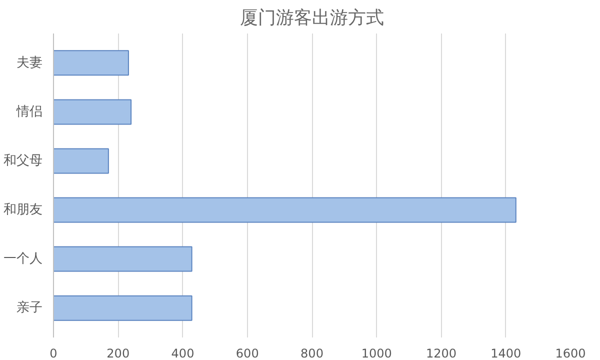  What do you see at coordinates (29, 112) in the screenshot?
I see `y-tick-label: 情侣` at bounding box center [29, 112].